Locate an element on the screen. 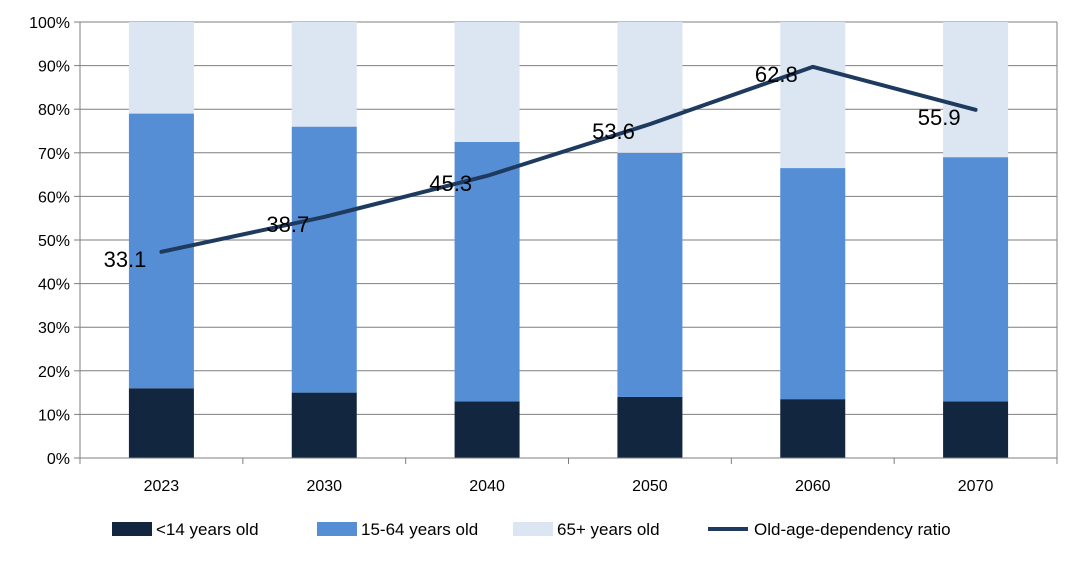 The width and height of the screenshot is (1080, 561). y-tick-label: 40% is located at coordinates (54, 285).